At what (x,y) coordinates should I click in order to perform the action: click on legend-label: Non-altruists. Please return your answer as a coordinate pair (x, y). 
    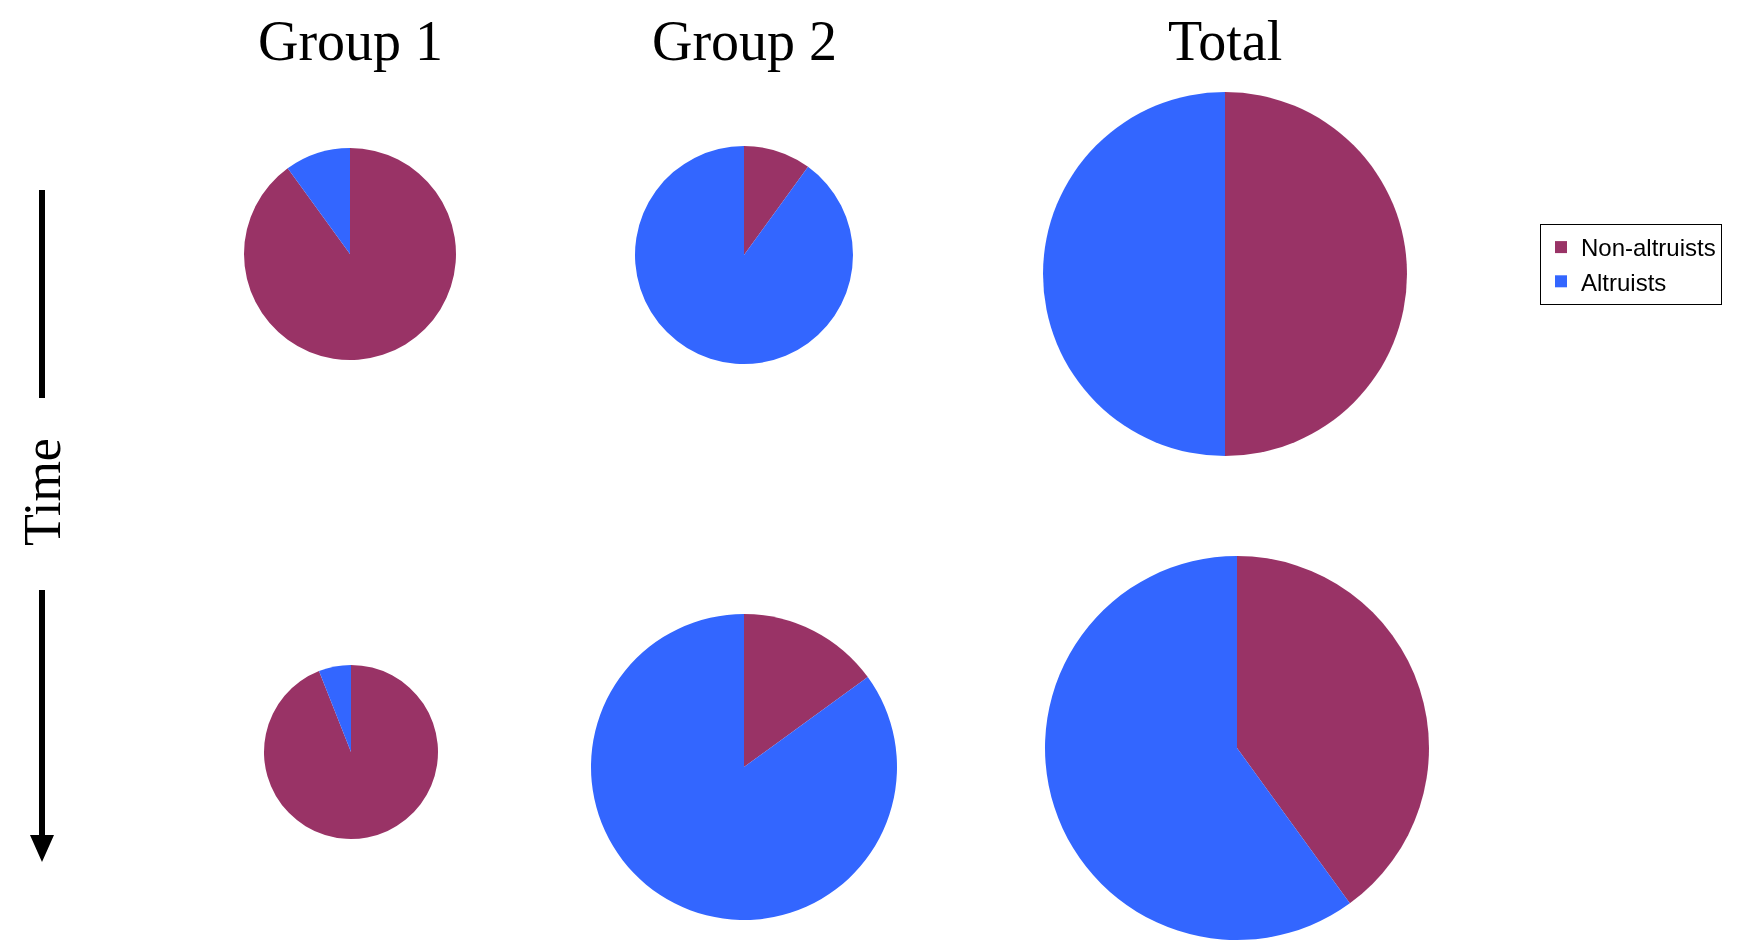
    Looking at the image, I should click on (1648, 248).